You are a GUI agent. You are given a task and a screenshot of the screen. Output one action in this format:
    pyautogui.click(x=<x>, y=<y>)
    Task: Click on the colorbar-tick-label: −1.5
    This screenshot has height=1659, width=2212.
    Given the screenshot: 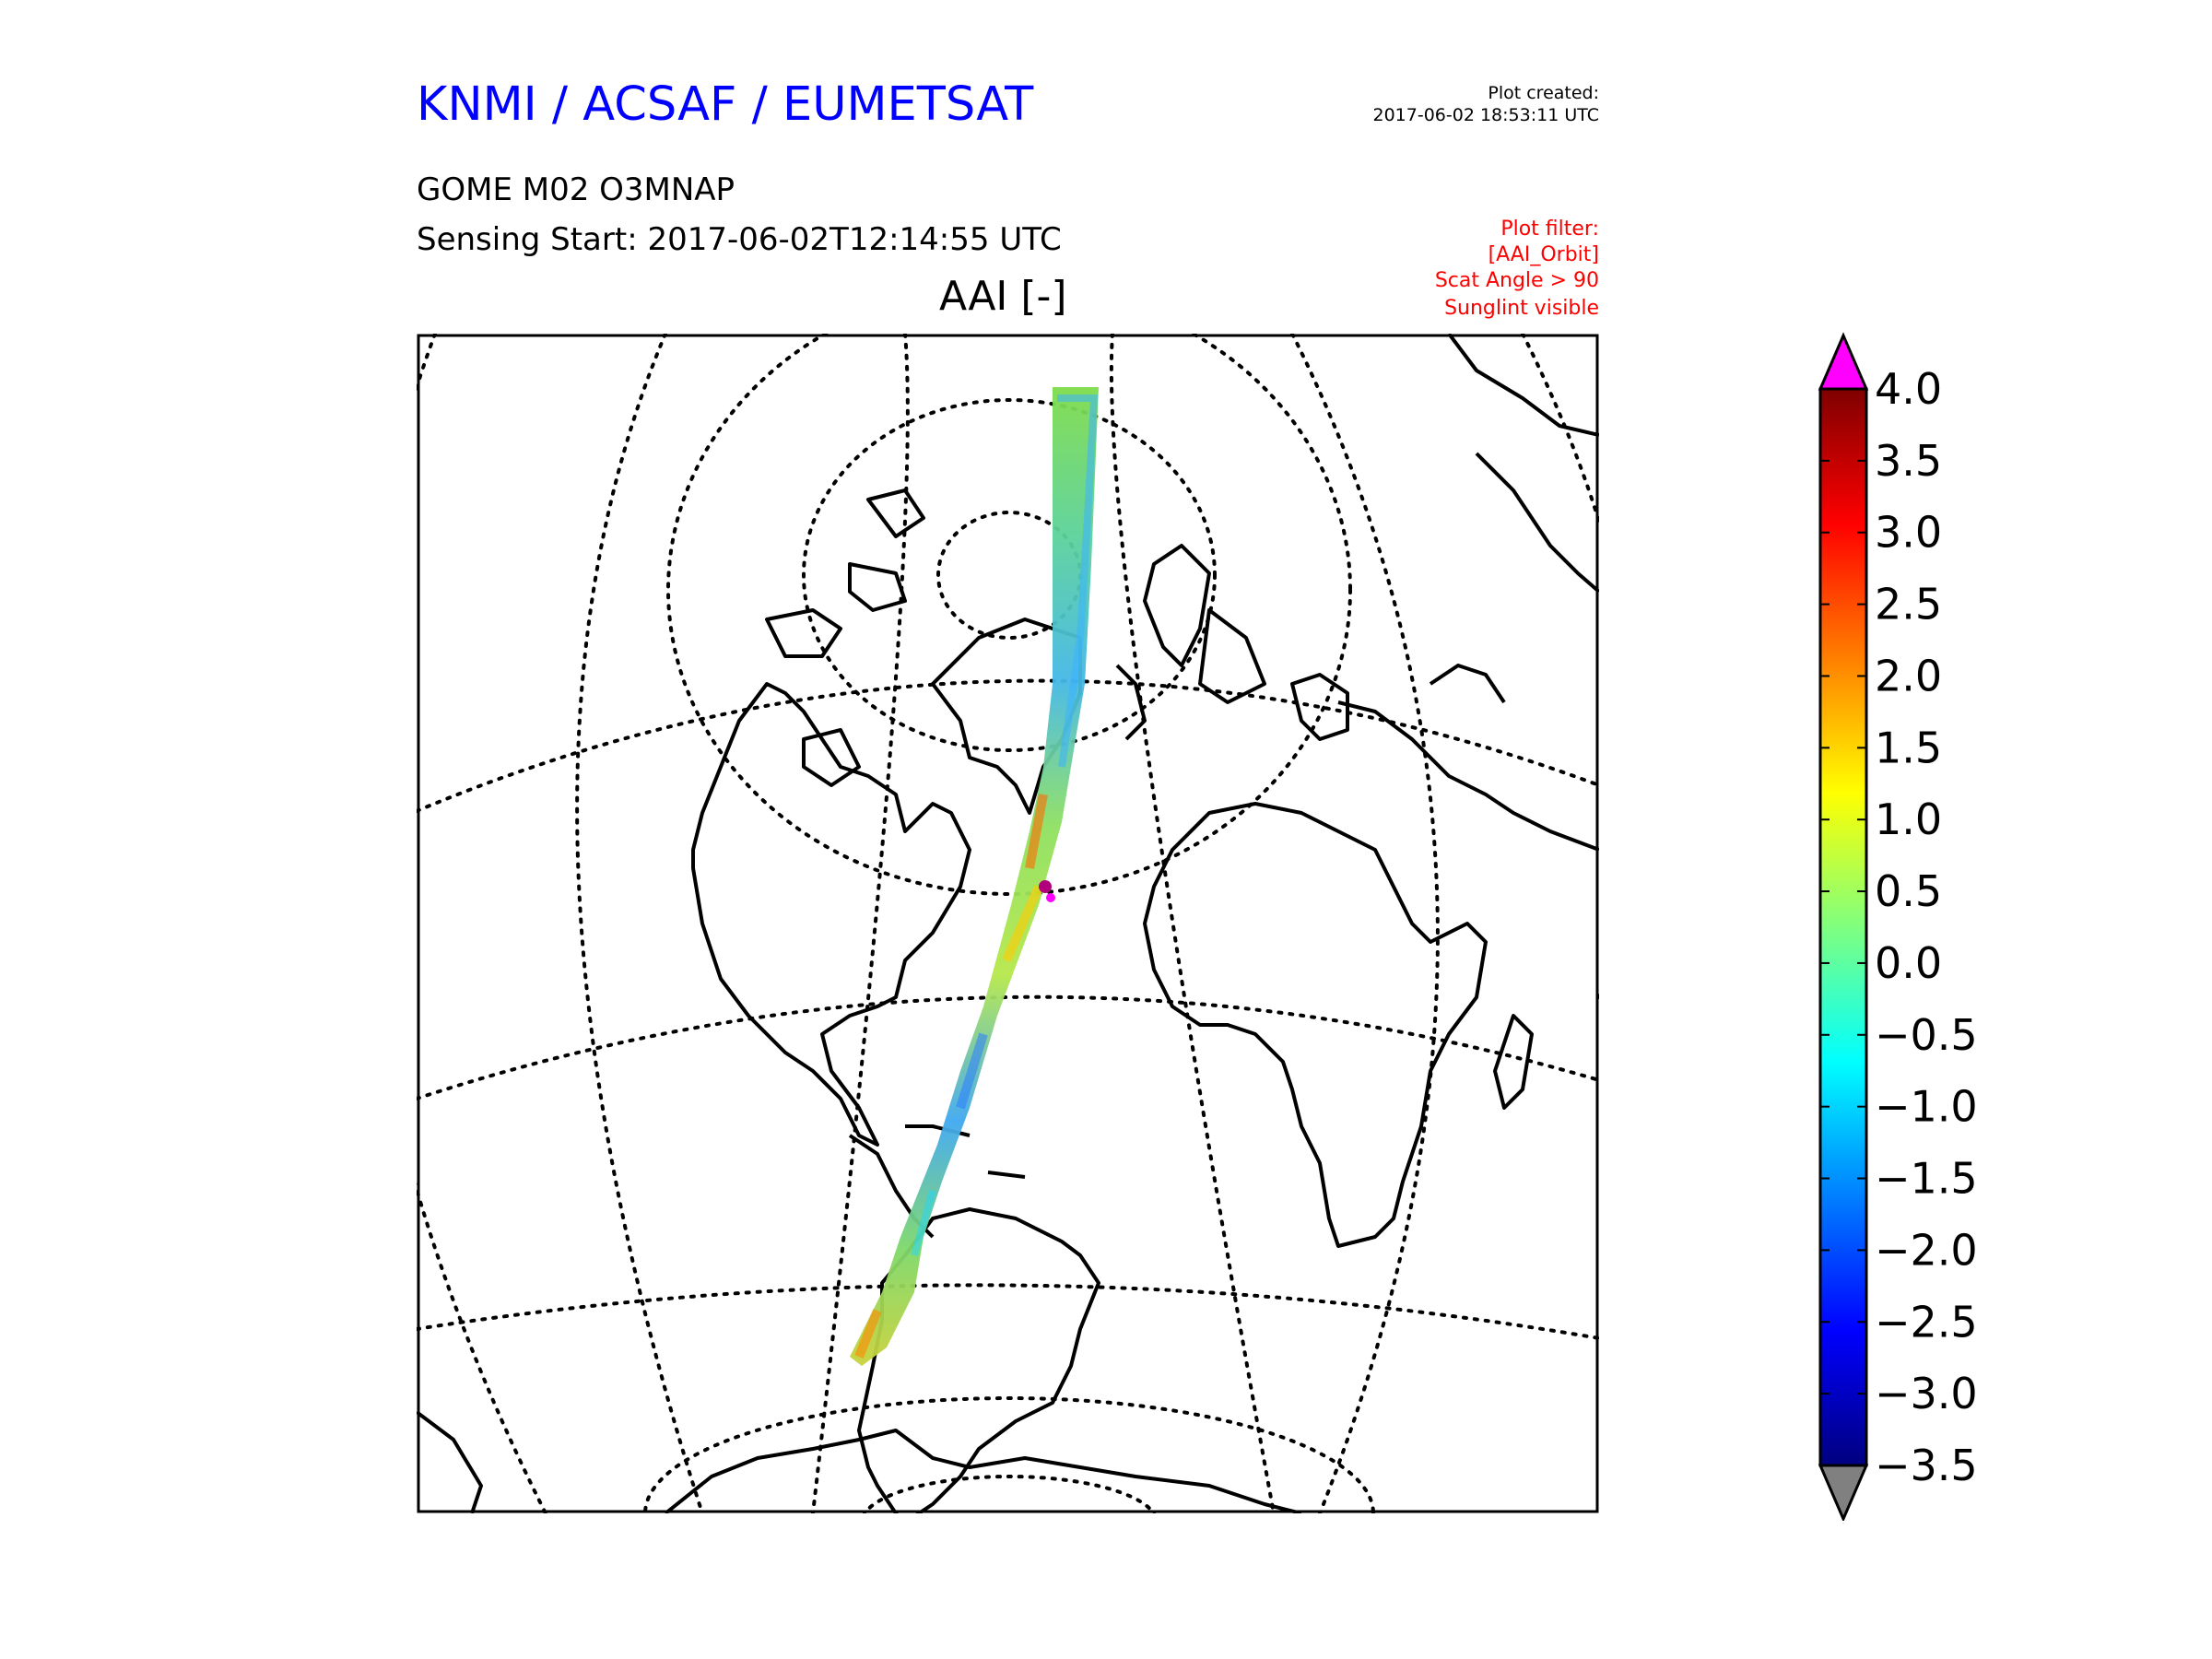 What is the action you would take?
    pyautogui.click(x=1926, y=1179)
    